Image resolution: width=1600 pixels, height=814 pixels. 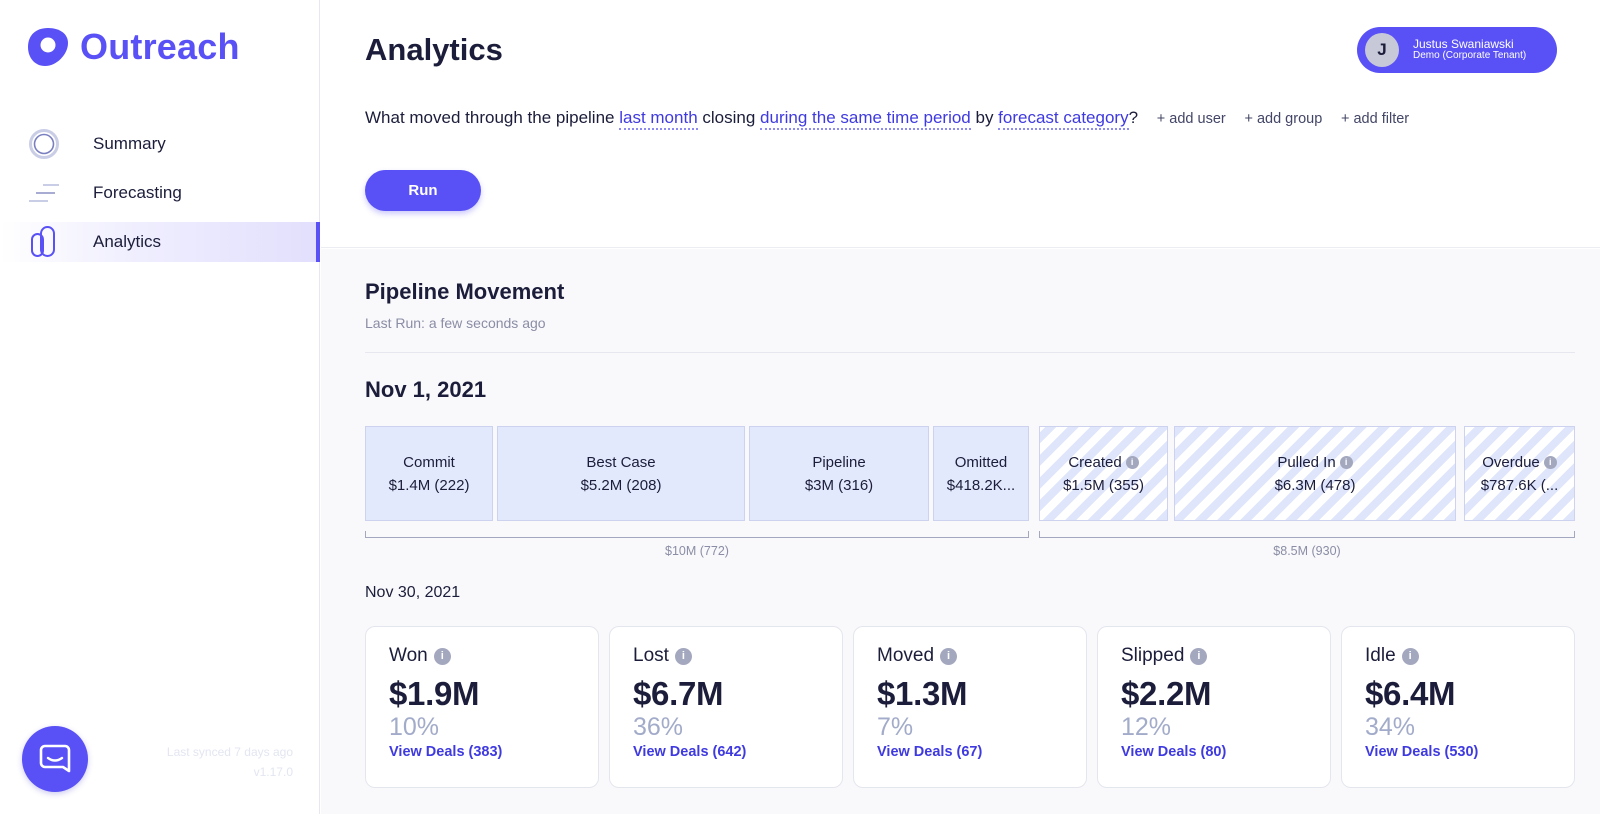 I want to click on segment-label: Commit, so click(x=429, y=462).